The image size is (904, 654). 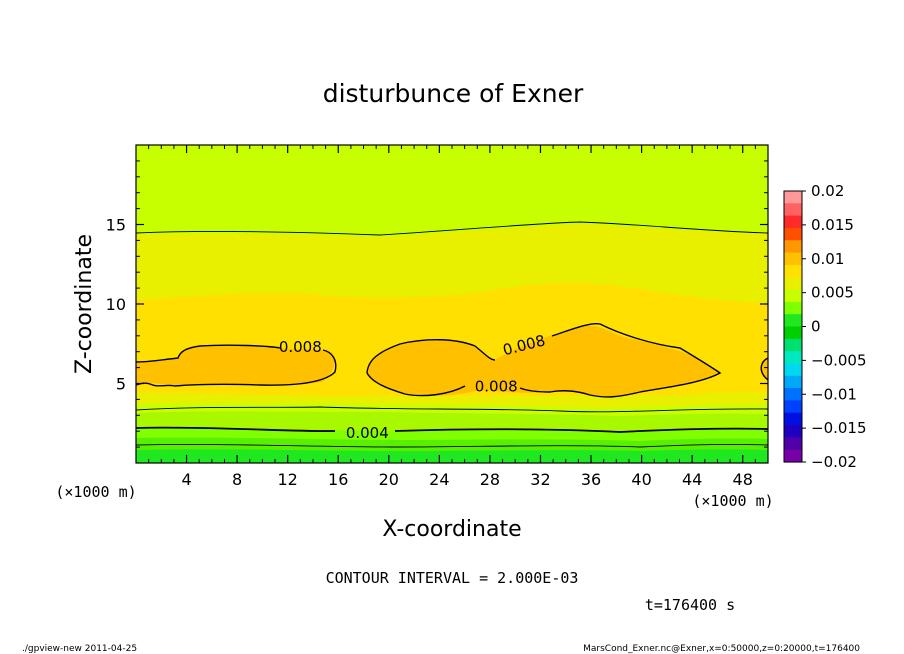 What do you see at coordinates (732, 501) in the screenshot?
I see `x-unit-right: (×1000 m)` at bounding box center [732, 501].